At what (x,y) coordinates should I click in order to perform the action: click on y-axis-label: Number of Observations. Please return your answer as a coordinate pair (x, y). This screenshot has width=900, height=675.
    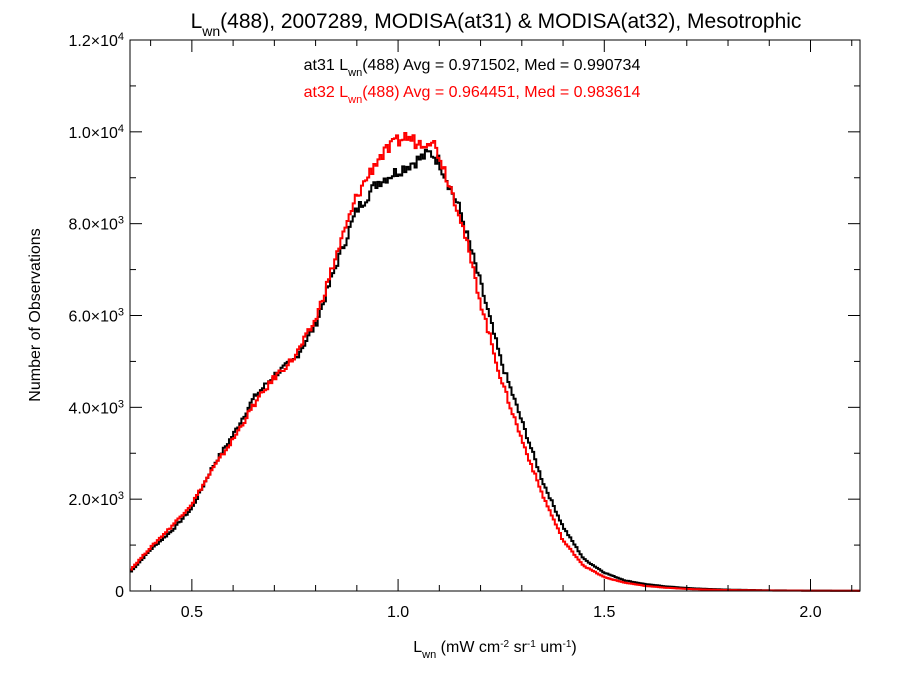
    Looking at the image, I should click on (35, 314).